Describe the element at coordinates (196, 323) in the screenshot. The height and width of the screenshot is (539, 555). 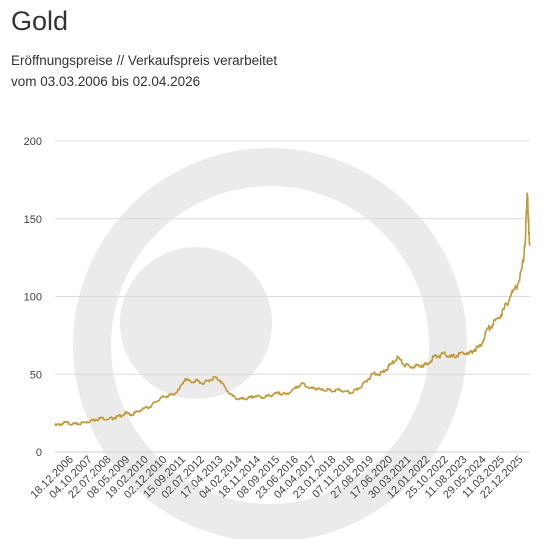
I see `watermark-inner-dot` at that location.